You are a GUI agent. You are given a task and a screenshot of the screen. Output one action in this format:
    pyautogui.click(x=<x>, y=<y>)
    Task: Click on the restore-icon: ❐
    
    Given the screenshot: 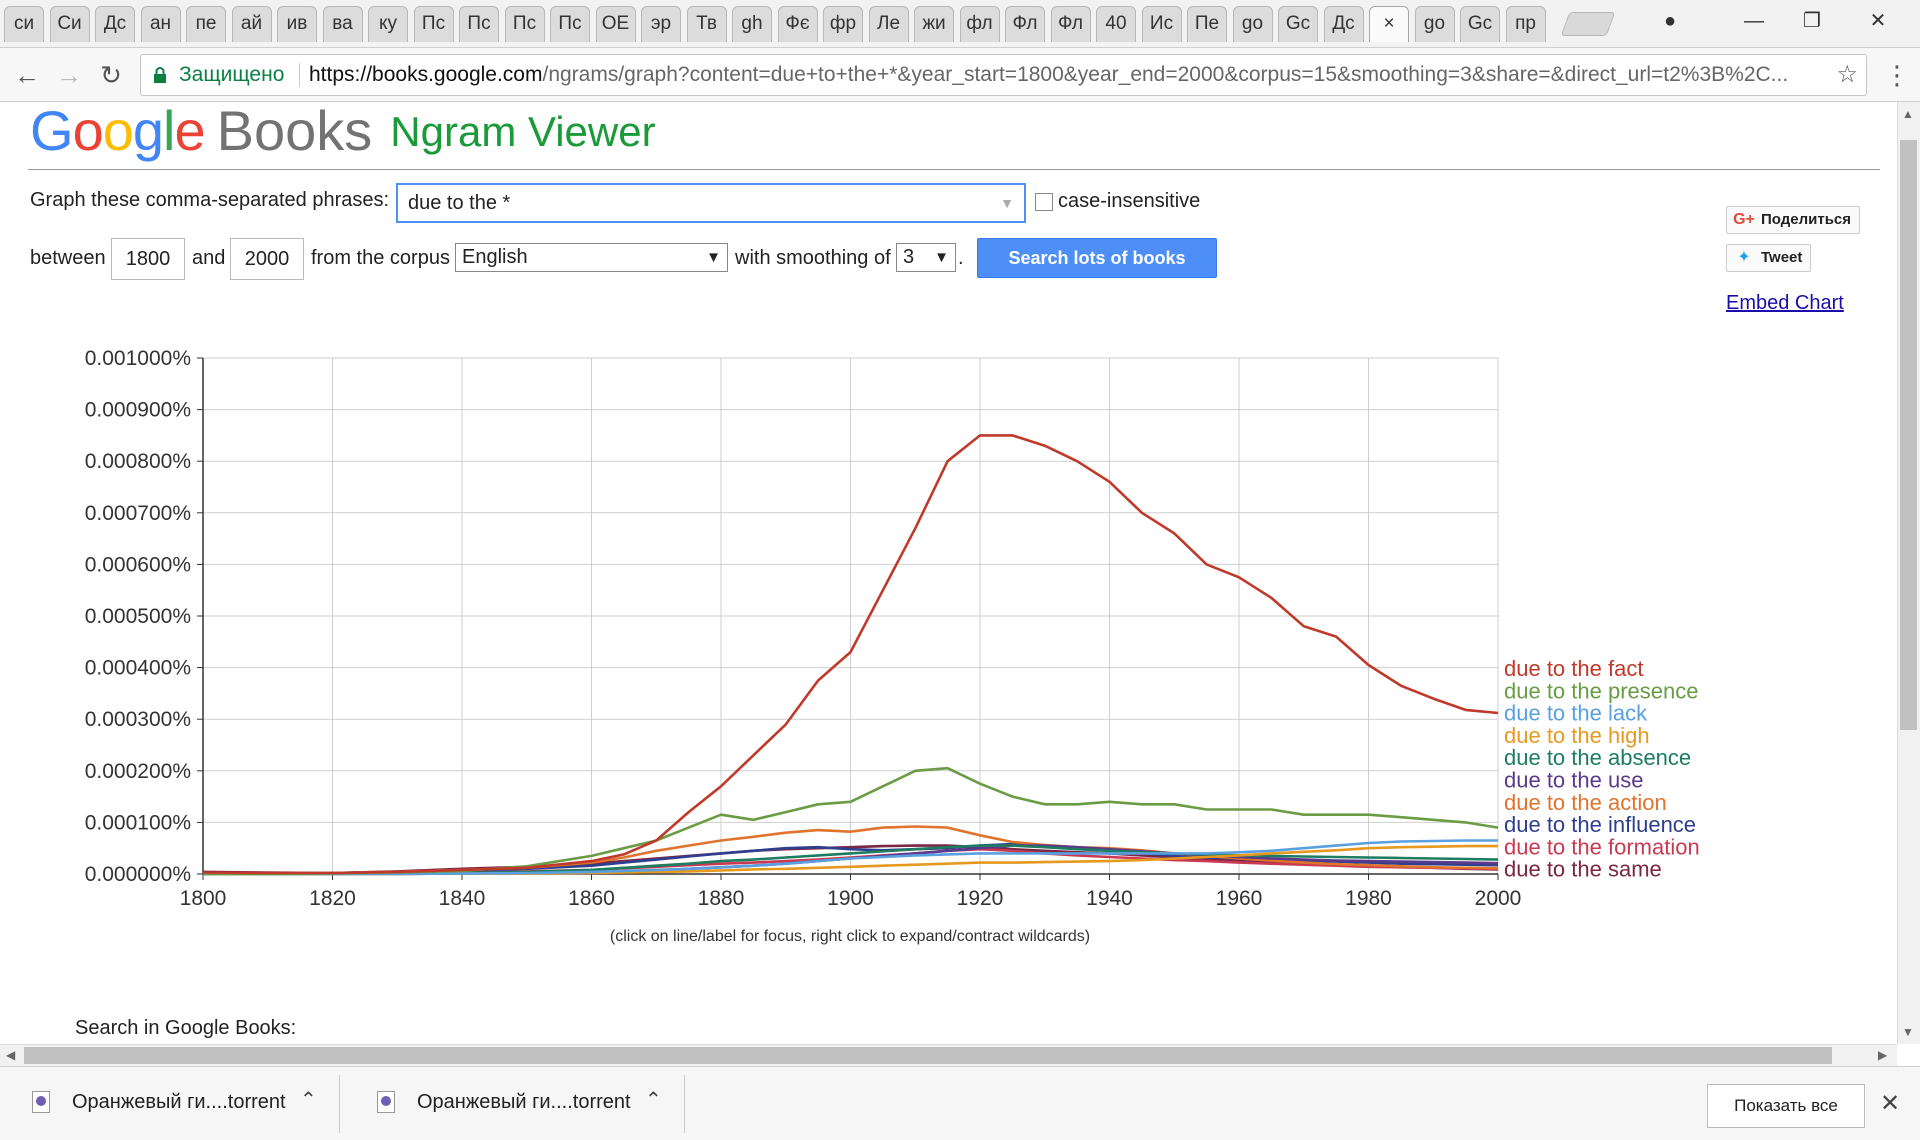 What is the action you would take?
    pyautogui.click(x=1812, y=21)
    